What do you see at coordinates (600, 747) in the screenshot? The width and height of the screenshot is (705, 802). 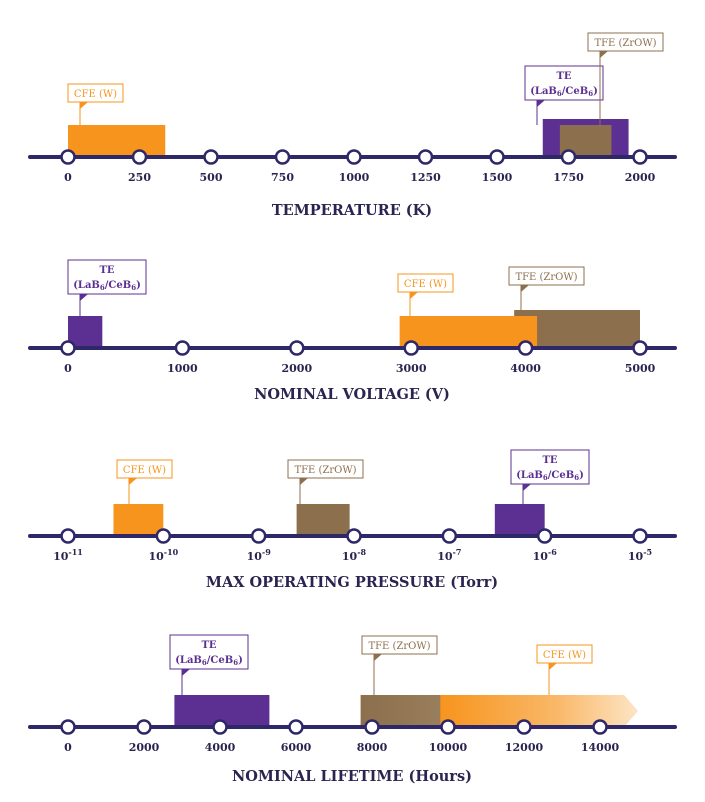 I see `tick-label: 14000` at bounding box center [600, 747].